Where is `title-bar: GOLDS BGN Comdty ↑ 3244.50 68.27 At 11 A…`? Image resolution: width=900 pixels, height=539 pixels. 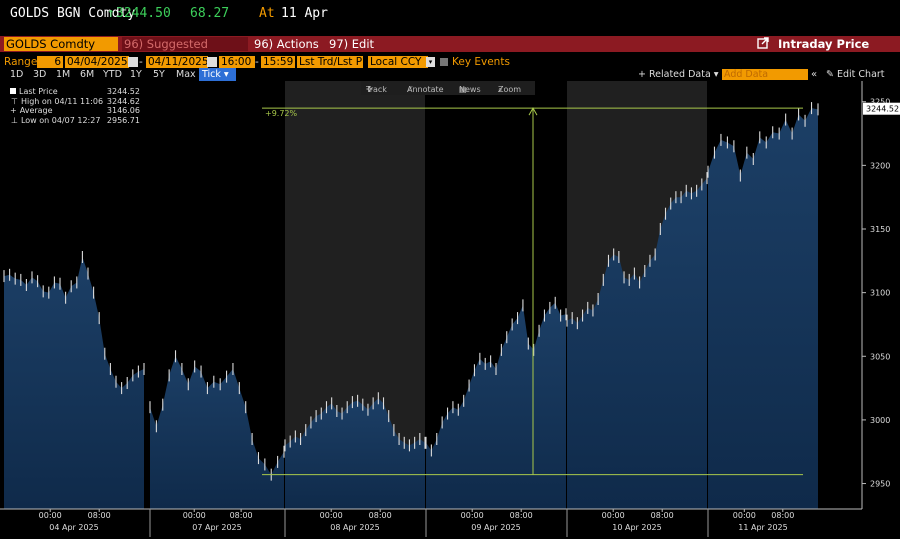
title-bar: GOLDS BGN Comdty ↑ 3244.50 68.27 At 11 A… is located at coordinates (450, 15).